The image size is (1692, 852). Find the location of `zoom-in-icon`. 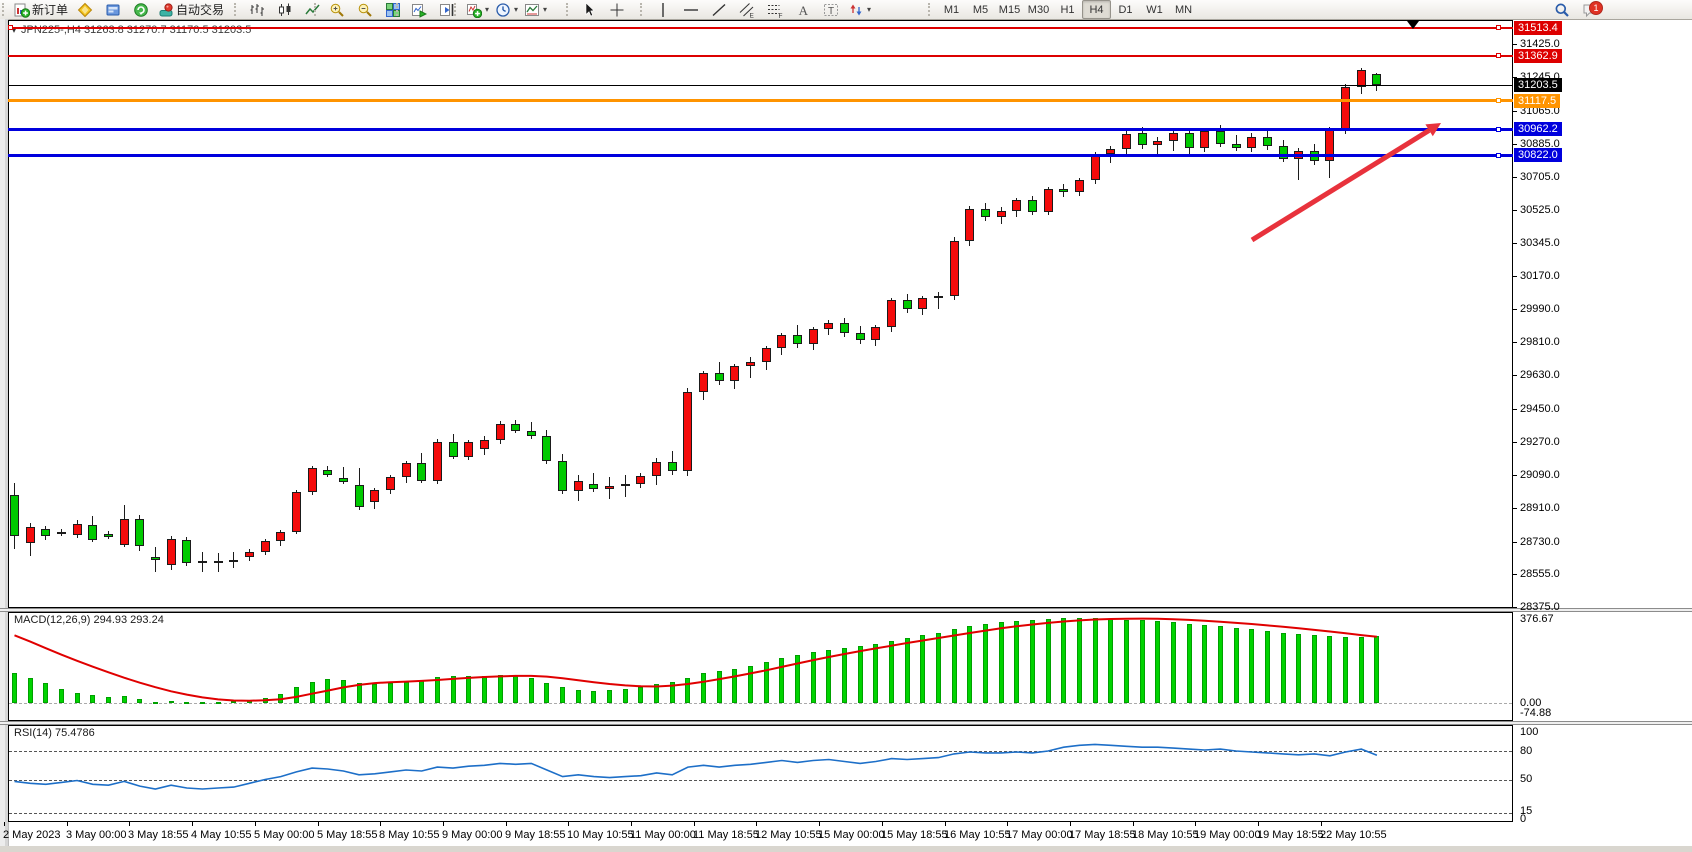

zoom-in-icon is located at coordinates (337, 10).